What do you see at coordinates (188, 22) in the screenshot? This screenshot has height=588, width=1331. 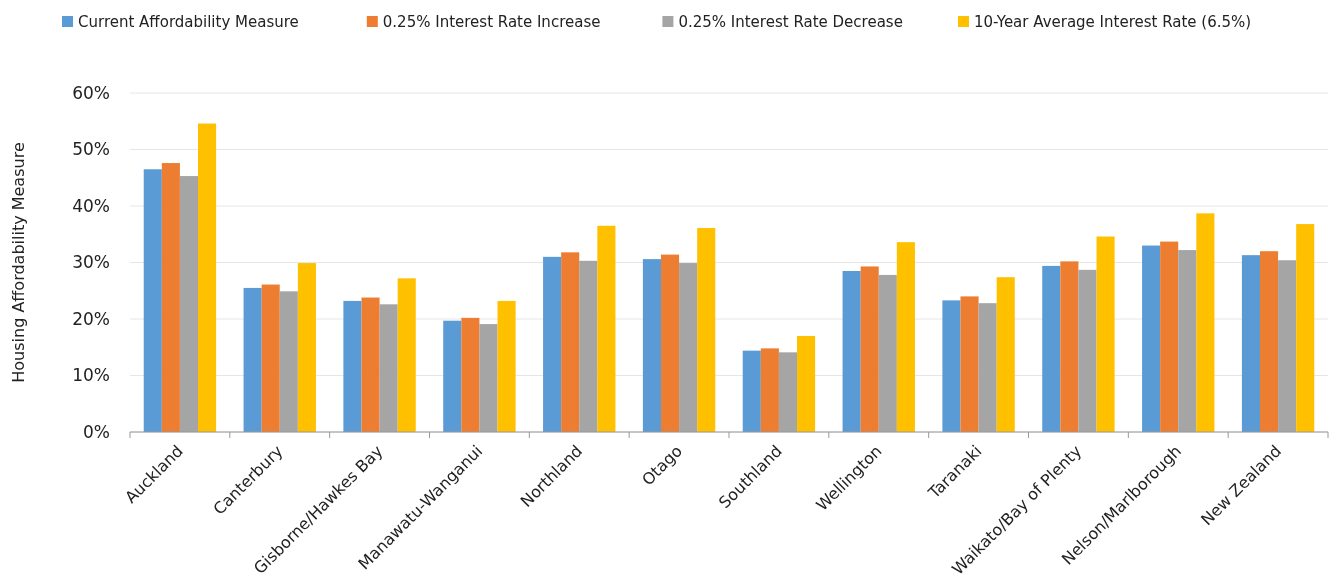 I see `legend-label: Current Affordability Measure` at bounding box center [188, 22].